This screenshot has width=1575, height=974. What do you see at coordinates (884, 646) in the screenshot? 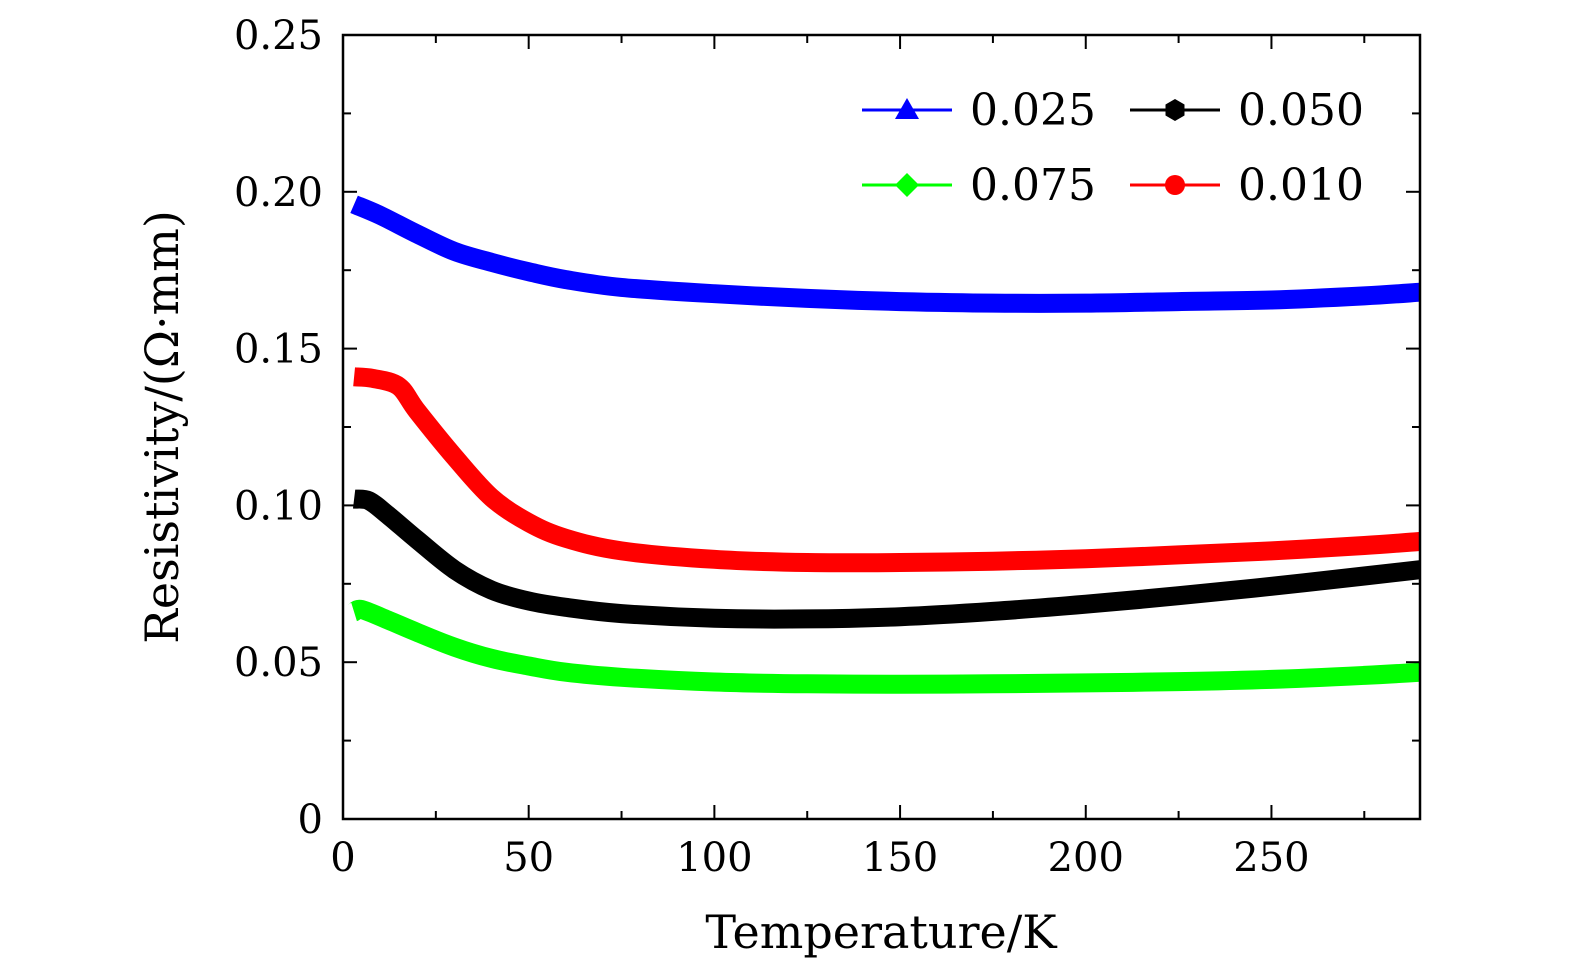
I see `series-line-0.075` at bounding box center [884, 646].